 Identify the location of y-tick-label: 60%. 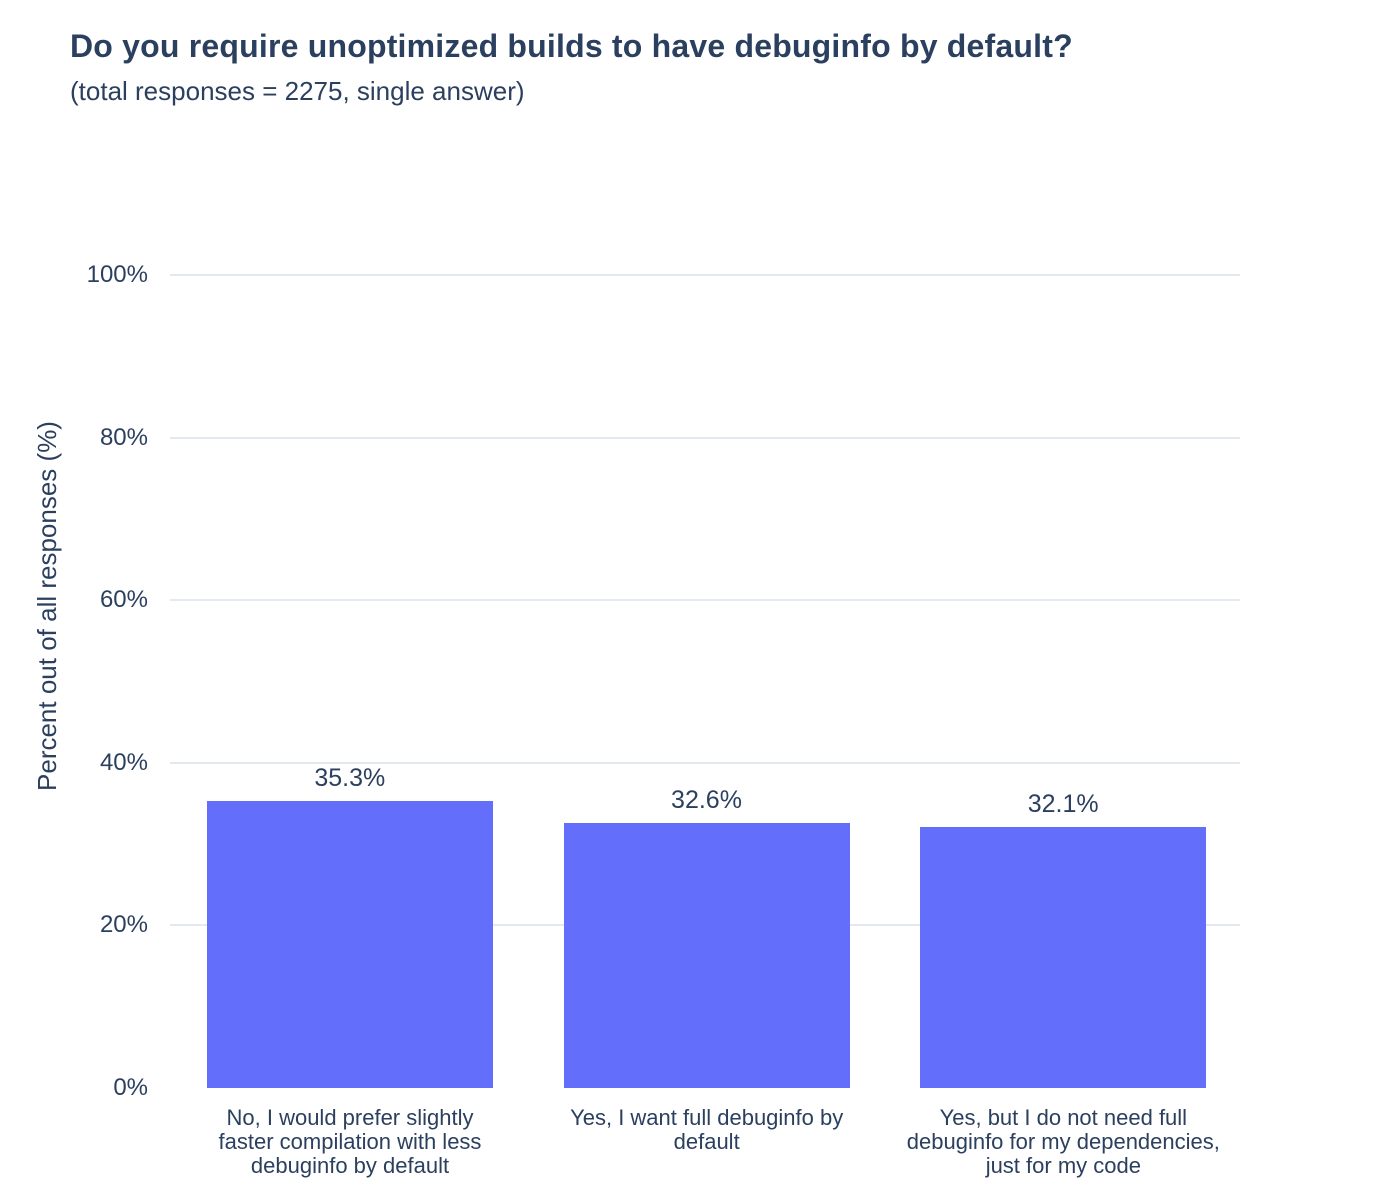
(123, 599).